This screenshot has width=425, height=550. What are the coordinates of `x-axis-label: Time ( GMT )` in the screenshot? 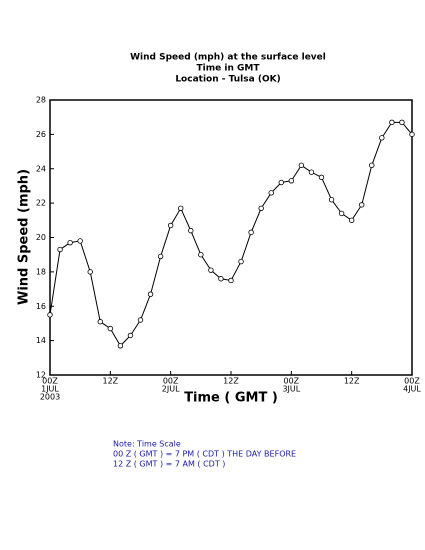 It's located at (231, 398).